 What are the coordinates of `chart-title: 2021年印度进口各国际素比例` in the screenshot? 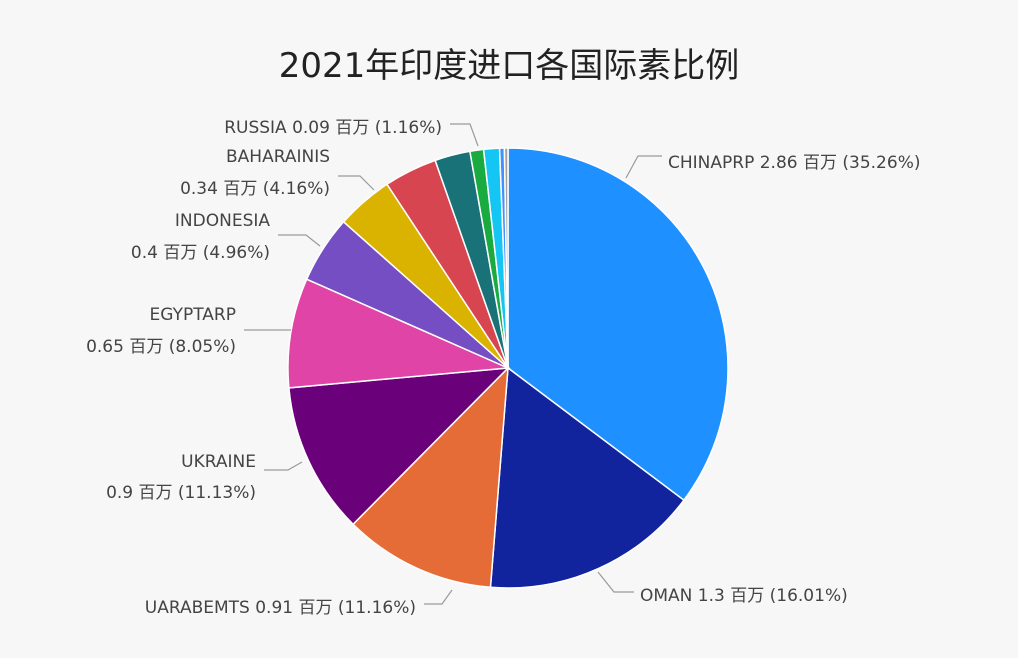 It's located at (509, 66).